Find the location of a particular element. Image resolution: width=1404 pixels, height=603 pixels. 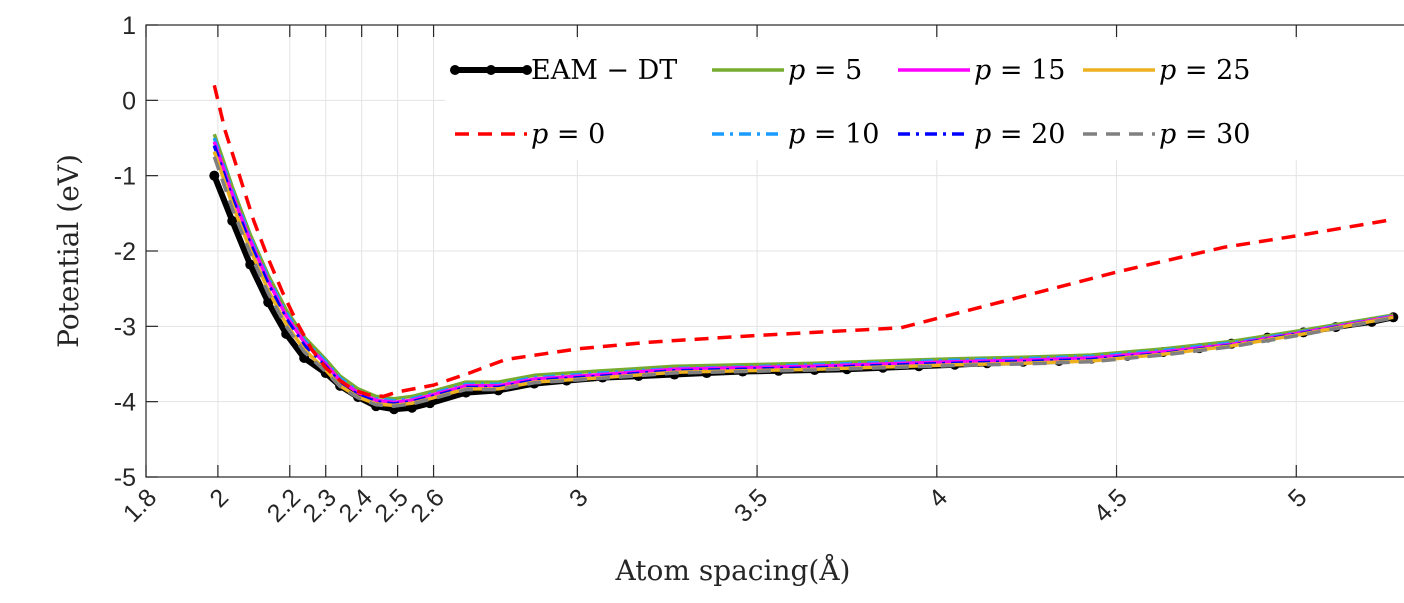

x-tick-label: 3 is located at coordinates (579, 498).